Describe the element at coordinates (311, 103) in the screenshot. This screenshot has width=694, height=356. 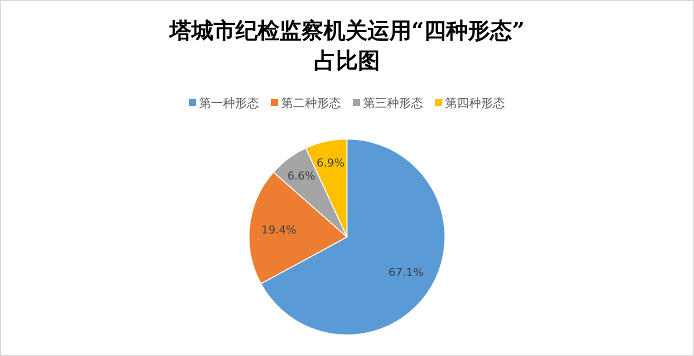
I see `legend-label: 第二种形态` at that location.